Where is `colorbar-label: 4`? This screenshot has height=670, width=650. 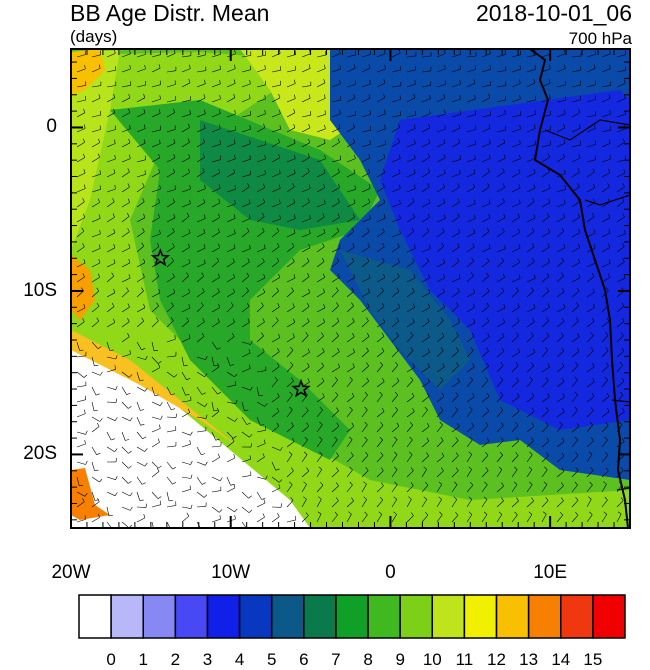 colorbar-label: 4 is located at coordinates (239, 660).